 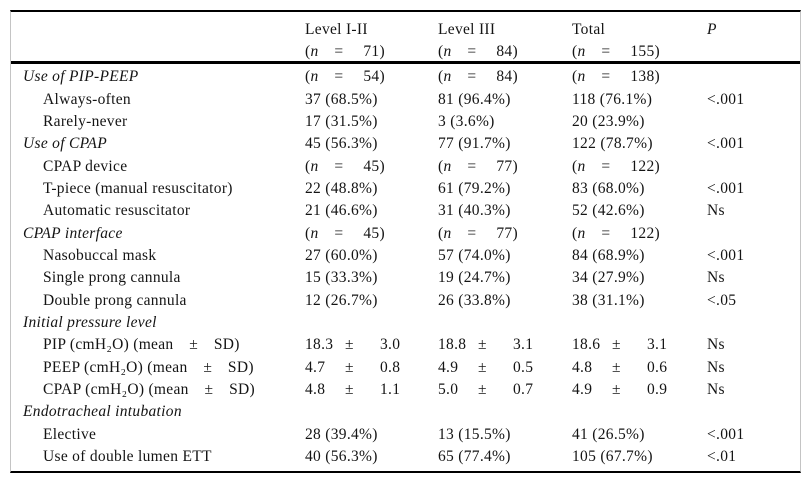 What do you see at coordinates (102, 412) in the screenshot?
I see `row-label: Endotracheal intubation` at bounding box center [102, 412].